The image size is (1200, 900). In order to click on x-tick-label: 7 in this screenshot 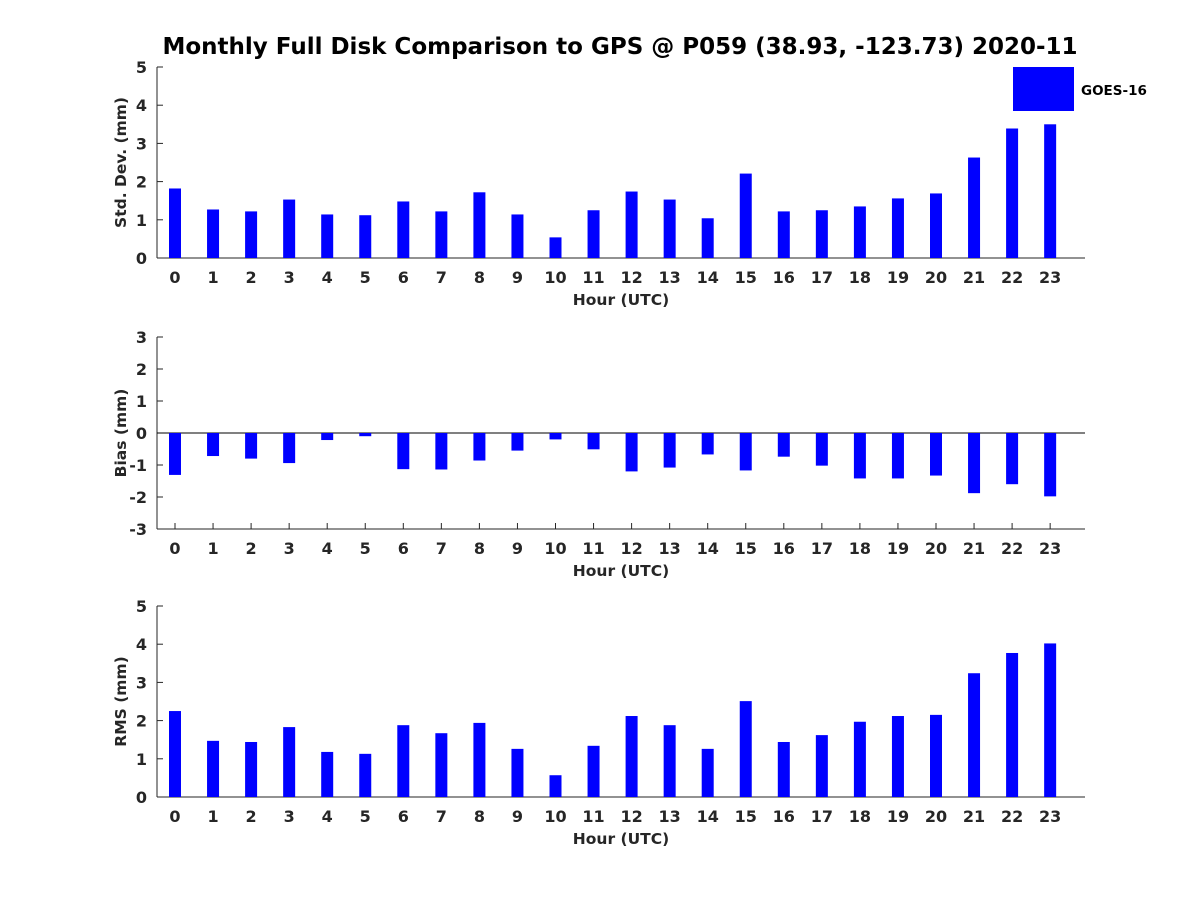, I will do `click(441, 277)`.